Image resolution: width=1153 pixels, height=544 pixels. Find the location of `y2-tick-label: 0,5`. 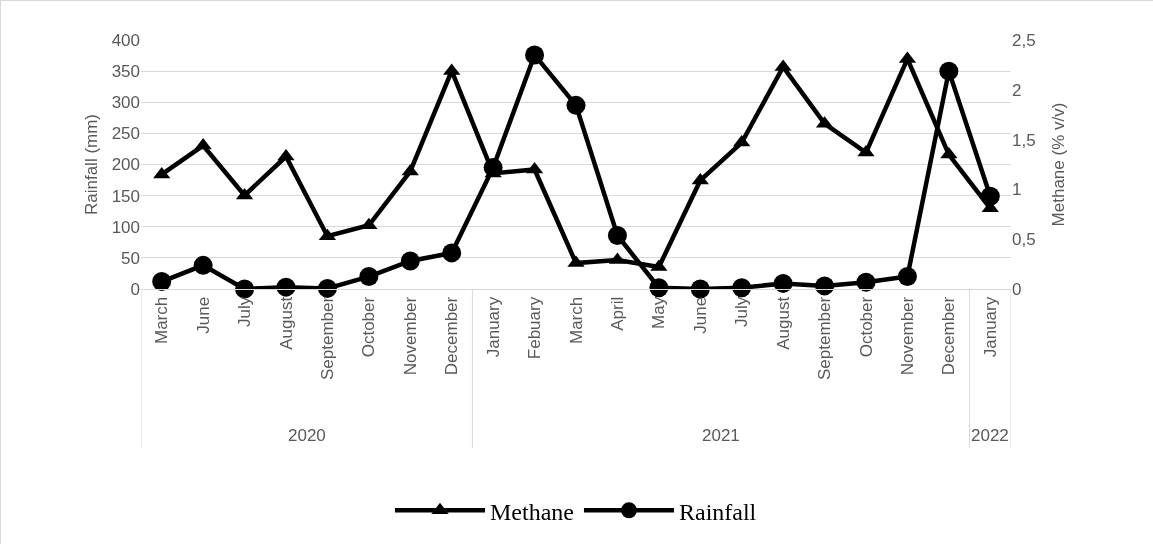

y2-tick-label: 0,5 is located at coordinates (1024, 240).